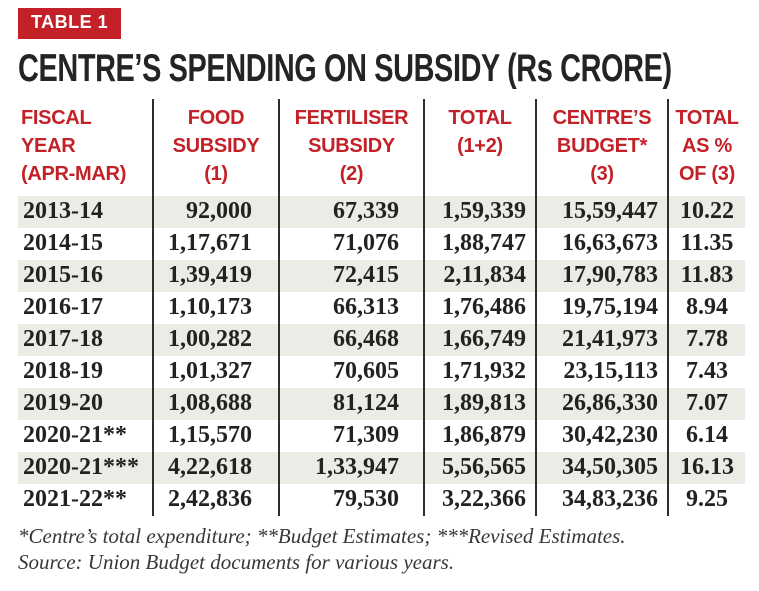 The height and width of the screenshot is (591, 759). I want to click on cell-food-subsidy: 1,17,671, so click(215, 244).